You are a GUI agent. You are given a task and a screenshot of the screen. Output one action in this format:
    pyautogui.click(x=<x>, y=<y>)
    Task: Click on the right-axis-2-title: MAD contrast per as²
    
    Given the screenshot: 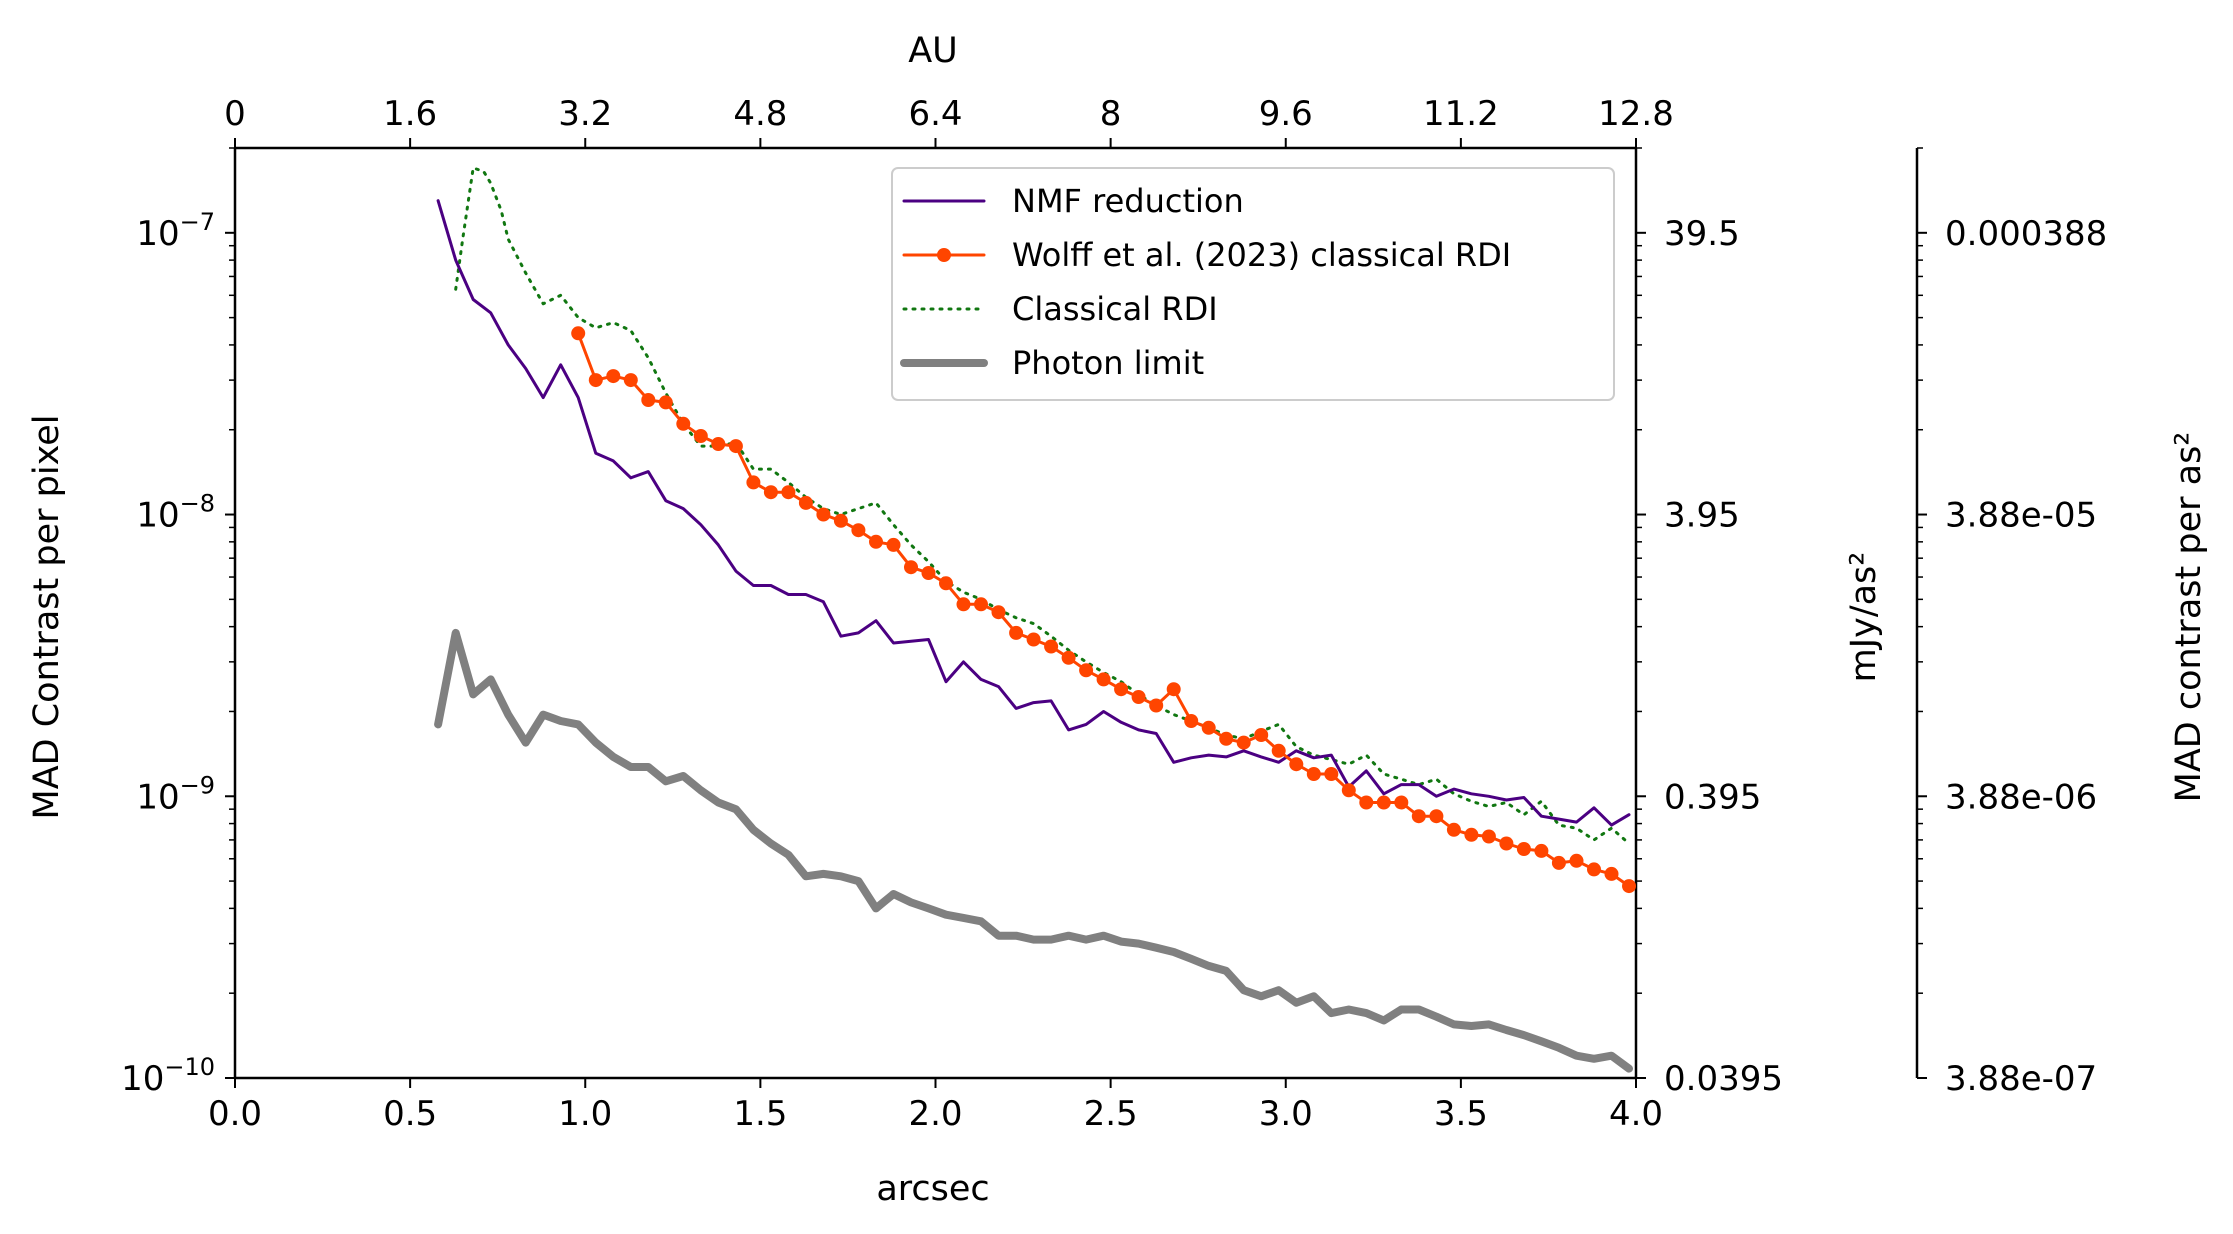 What is the action you would take?
    pyautogui.click(x=2189, y=617)
    